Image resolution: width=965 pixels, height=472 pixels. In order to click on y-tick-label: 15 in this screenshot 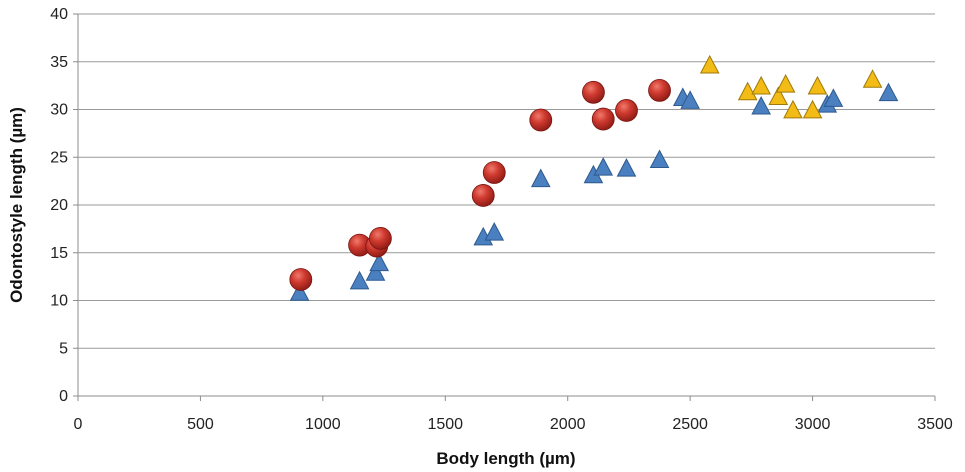, I will do `click(59, 253)`.